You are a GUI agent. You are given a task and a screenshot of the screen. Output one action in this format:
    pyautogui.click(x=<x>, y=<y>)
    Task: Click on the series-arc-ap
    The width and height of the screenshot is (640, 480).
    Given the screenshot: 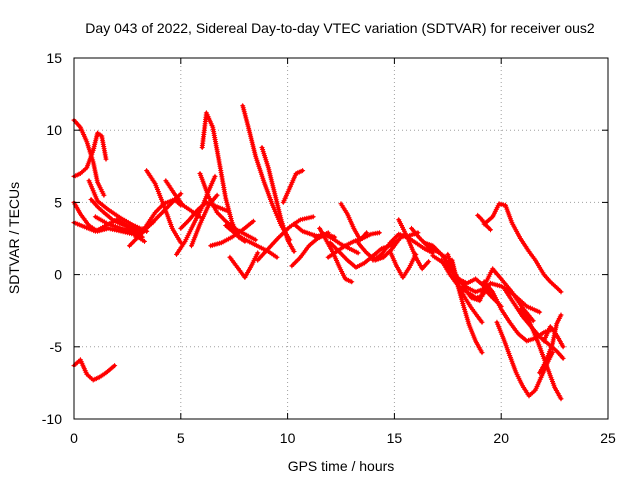 What is the action you would take?
    pyautogui.click(x=498, y=295)
    